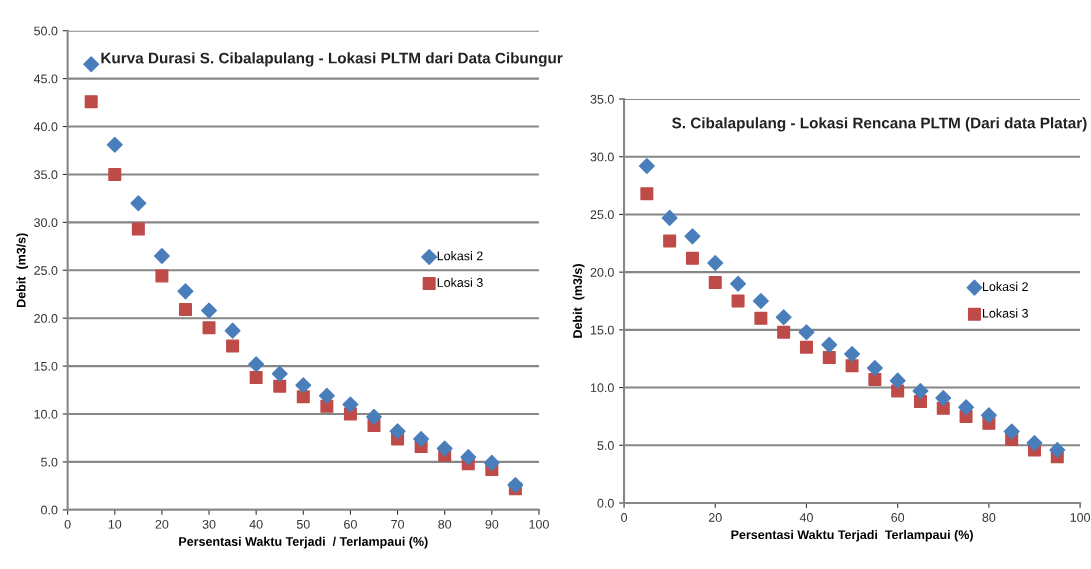 The image size is (1091, 569). What do you see at coordinates (852, 535) in the screenshot?
I see `x-axis-title: Persentasi Waktu Terjadi Terlampaui (%)` at bounding box center [852, 535].